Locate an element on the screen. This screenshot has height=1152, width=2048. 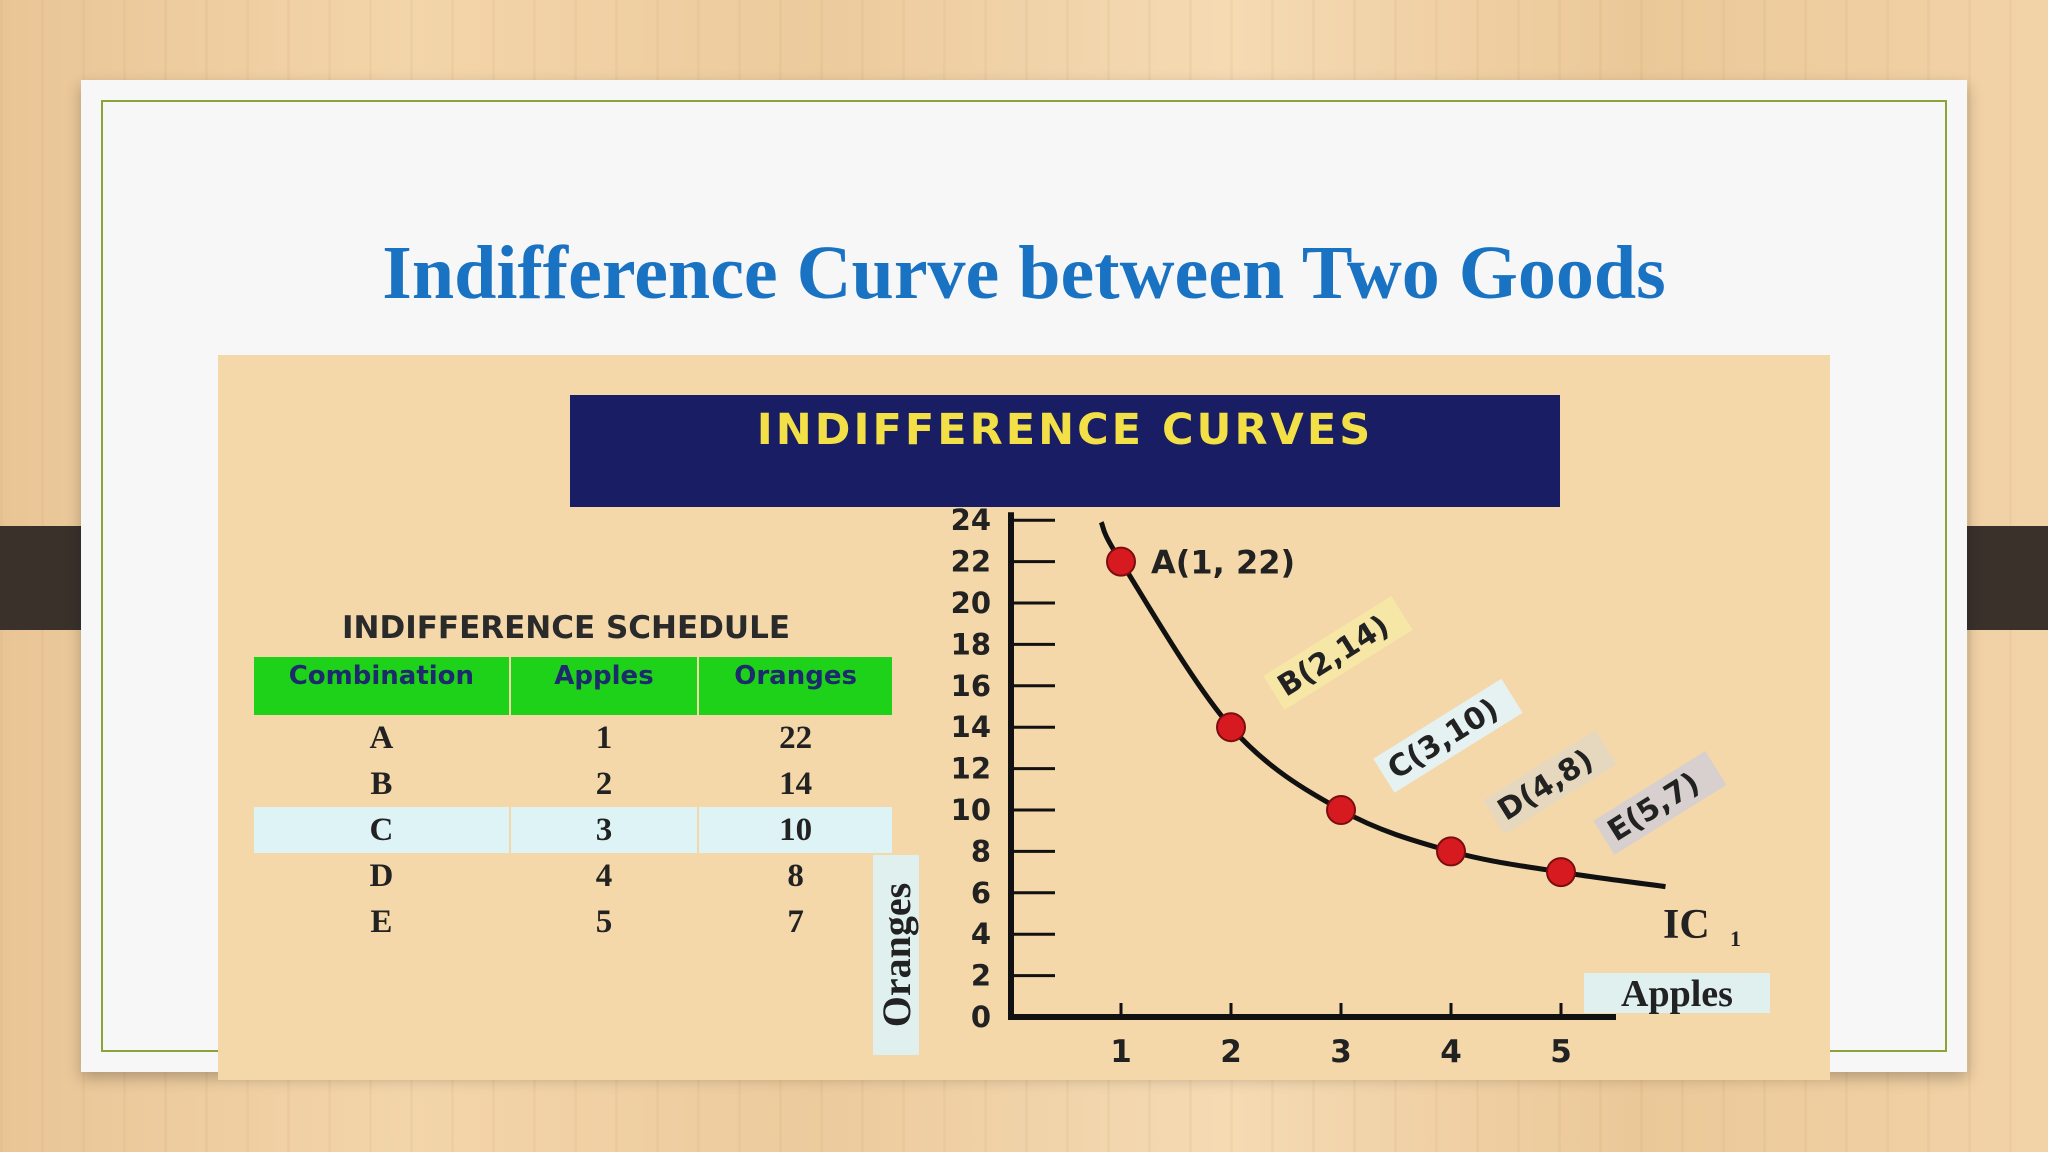
y-tick-label: 16 is located at coordinates (971, 686).